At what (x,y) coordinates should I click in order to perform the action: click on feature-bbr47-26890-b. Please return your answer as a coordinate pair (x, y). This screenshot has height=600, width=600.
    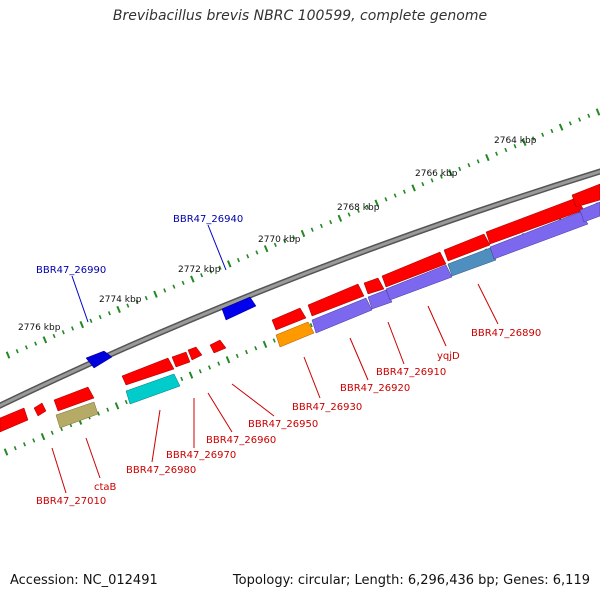
    Looking at the image, I should click on (539, 235).